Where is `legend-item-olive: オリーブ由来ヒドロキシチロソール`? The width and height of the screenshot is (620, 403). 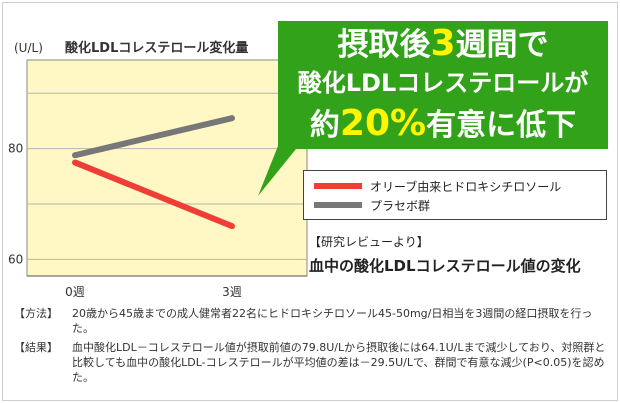 legend-item-olive: オリーブ由来ヒドロキシチロソール is located at coordinates (437, 186).